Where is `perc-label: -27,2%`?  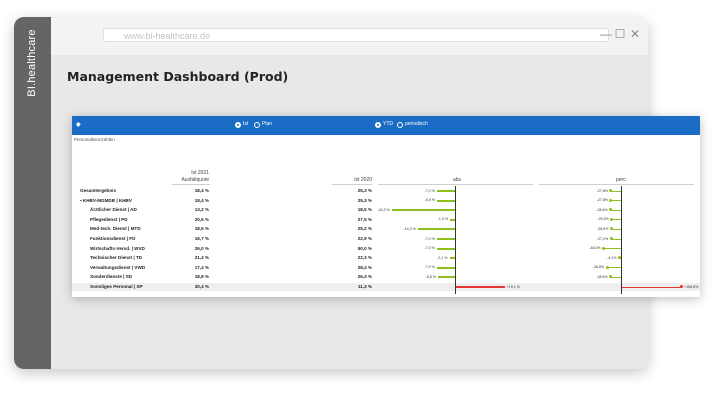 perc-label: -27,2% is located at coordinates (602, 238).